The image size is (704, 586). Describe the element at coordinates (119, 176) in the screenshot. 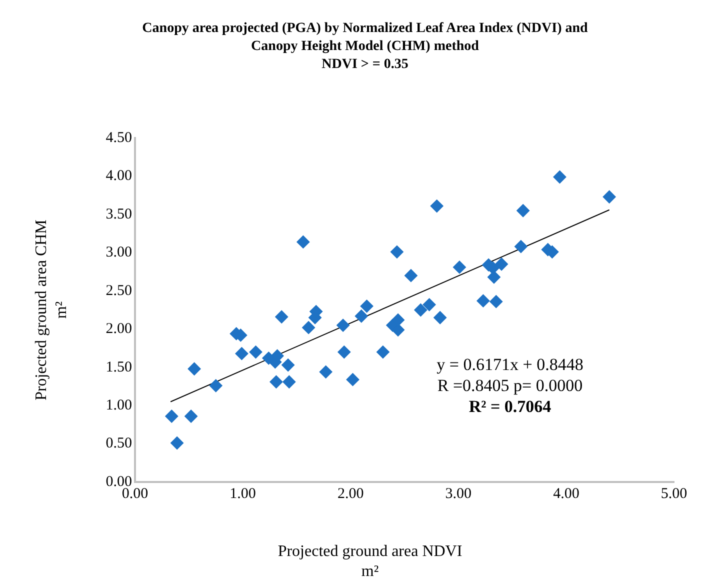

I see `y-tick-label: 4.00` at that location.